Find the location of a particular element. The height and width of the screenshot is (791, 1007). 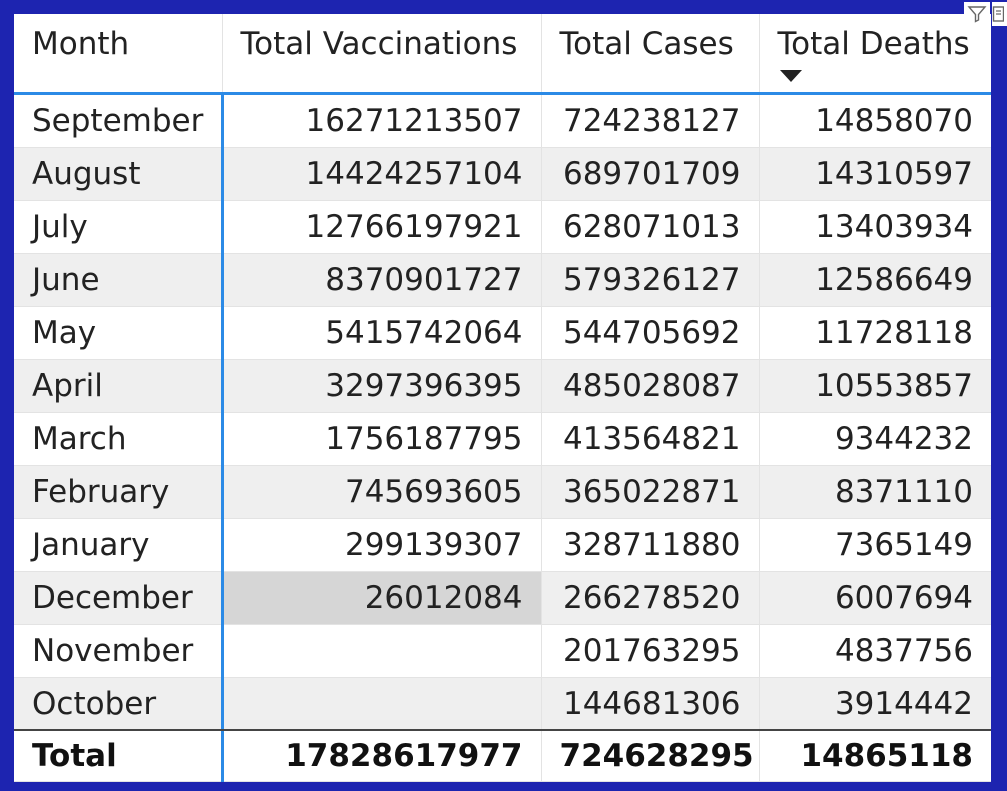

cell-total-cases: 628071013 is located at coordinates (650, 227).